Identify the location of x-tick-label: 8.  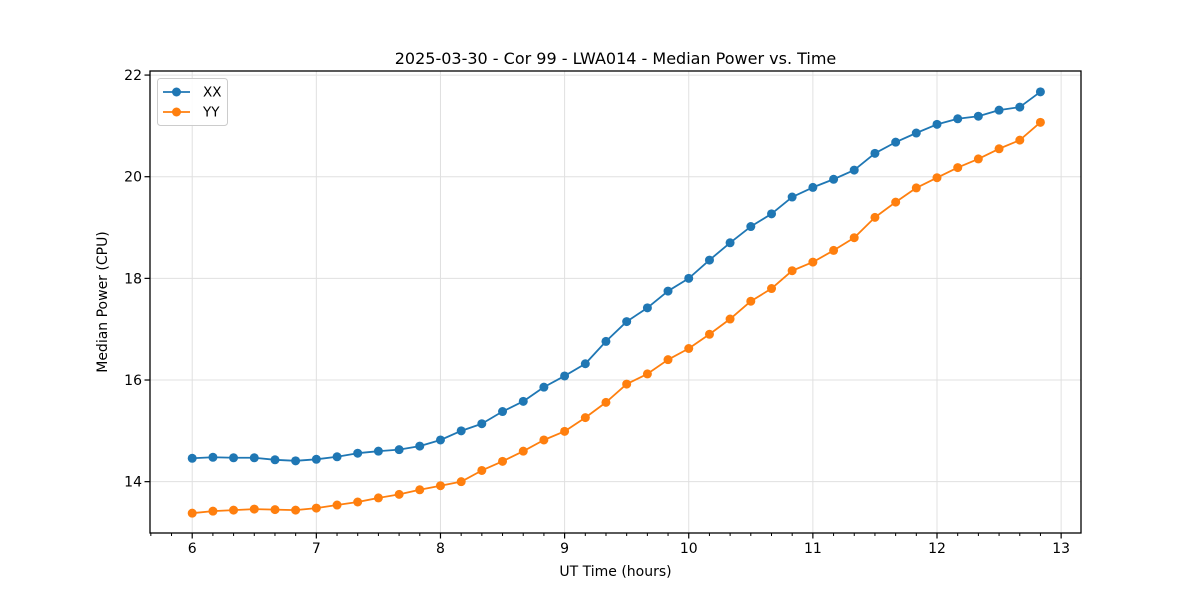
(440, 549).